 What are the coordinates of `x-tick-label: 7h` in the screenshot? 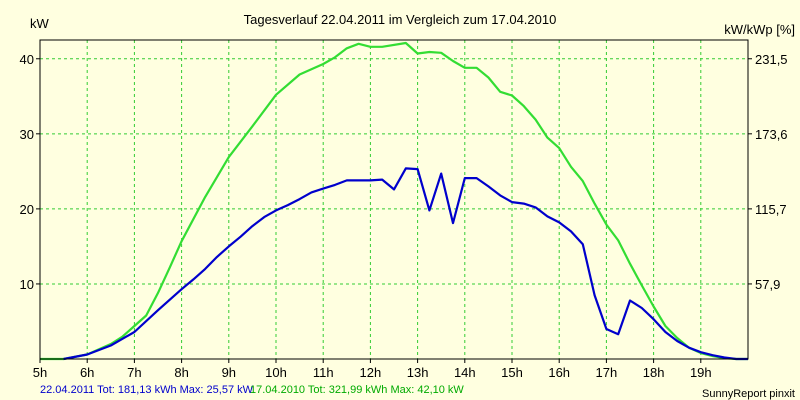 It's located at (134, 372).